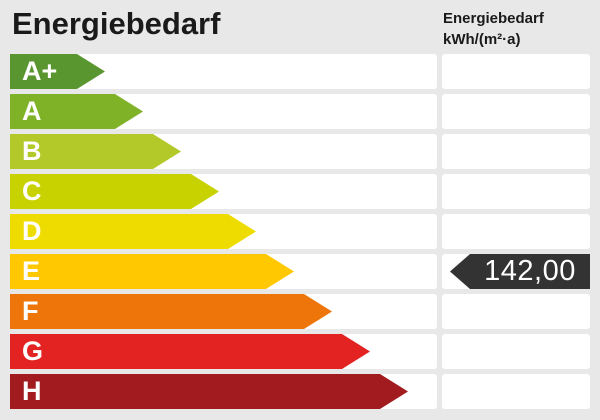  Describe the element at coordinates (116, 23) in the screenshot. I see `page-title: Energiebedarf` at that location.